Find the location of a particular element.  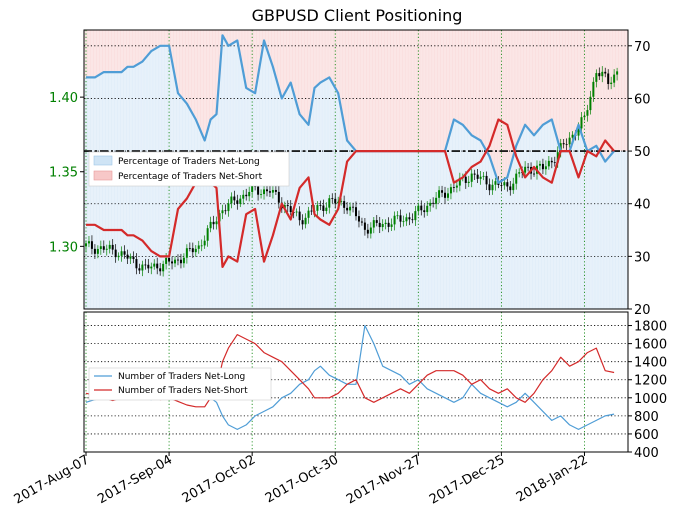

legend-swatch-net-short-pct is located at coordinates (103, 175).